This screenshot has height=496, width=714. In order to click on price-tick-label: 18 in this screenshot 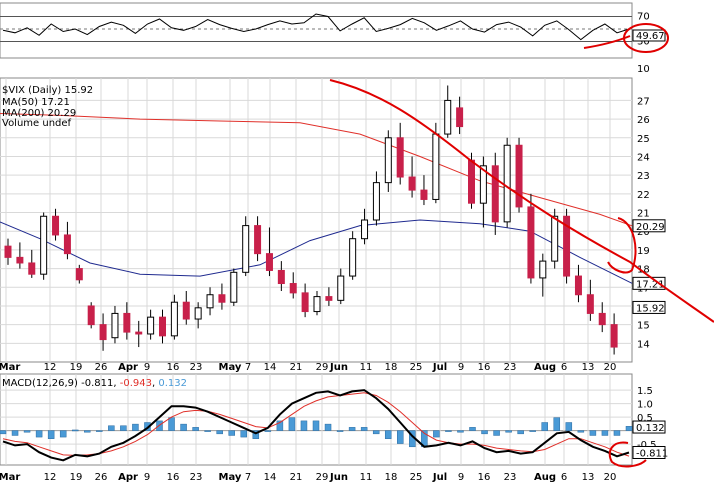, I will do `click(643, 270)`.